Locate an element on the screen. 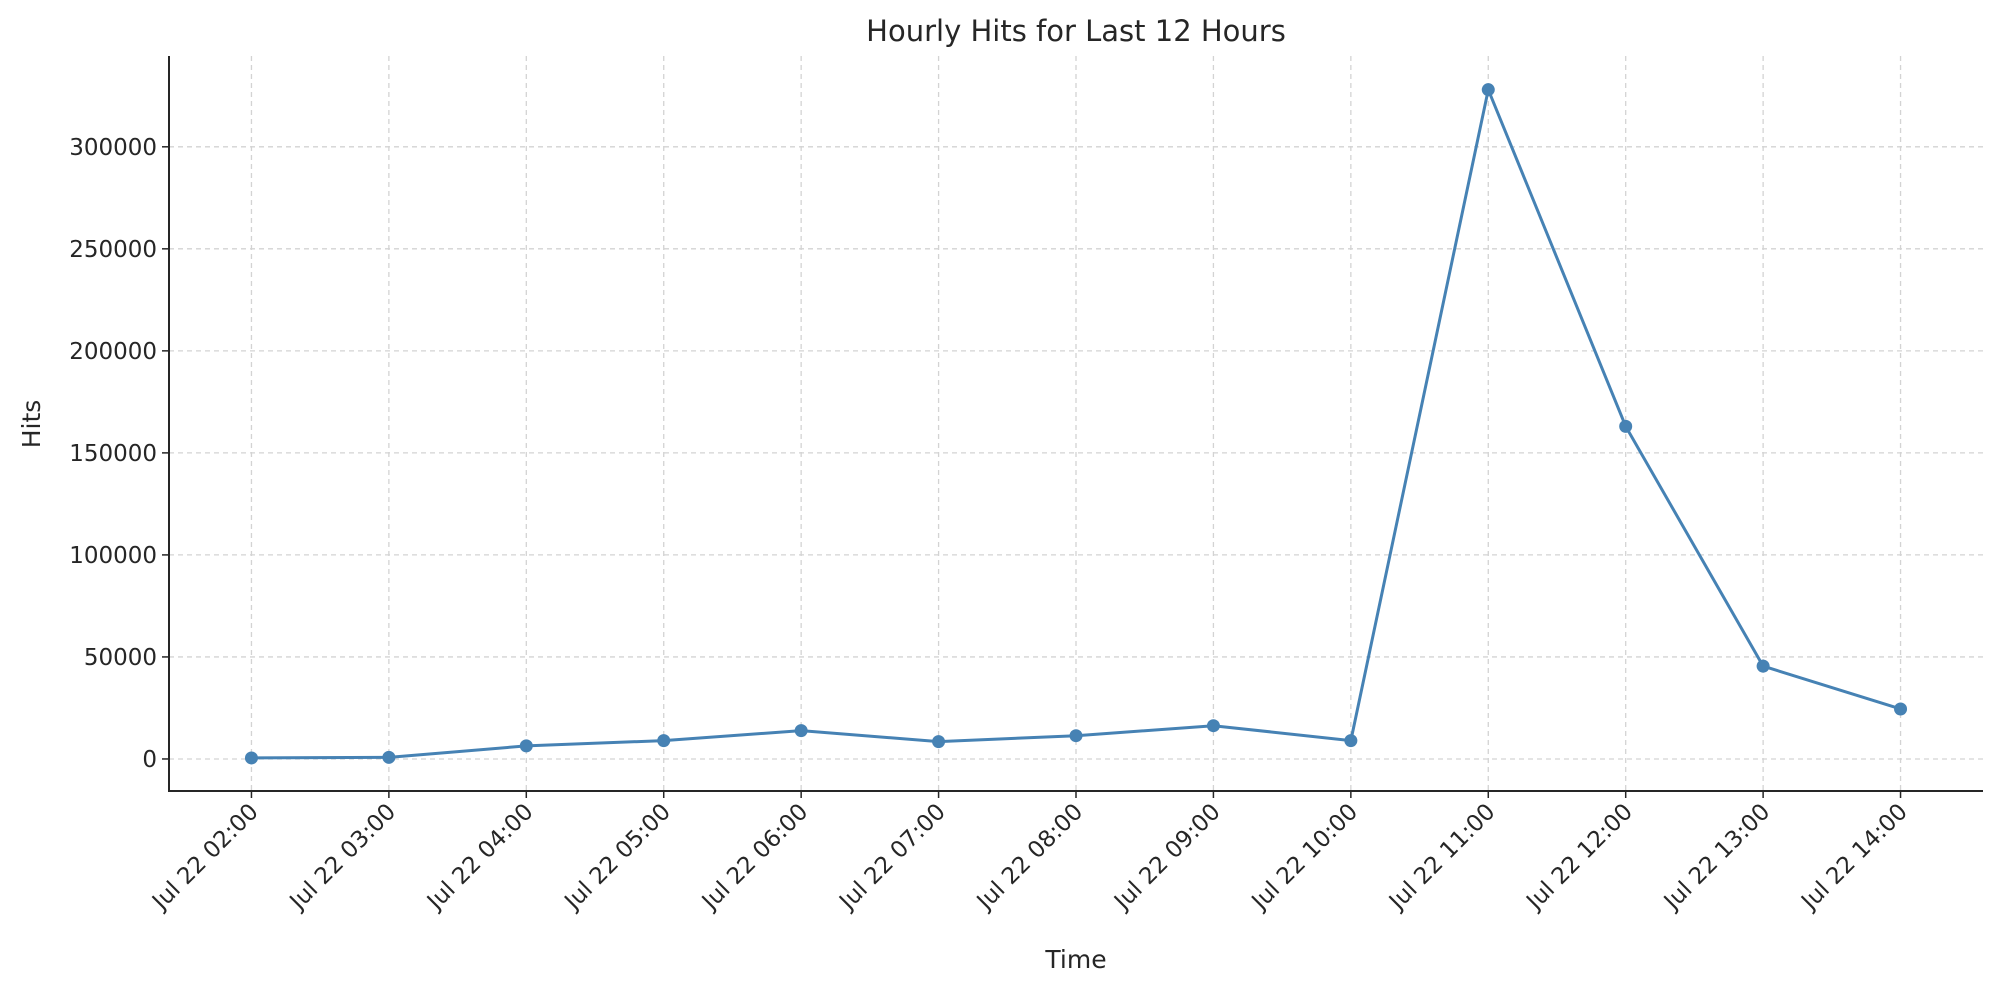 The width and height of the screenshot is (1999, 992). y-tick-label: 250000 is located at coordinates (113, 250).